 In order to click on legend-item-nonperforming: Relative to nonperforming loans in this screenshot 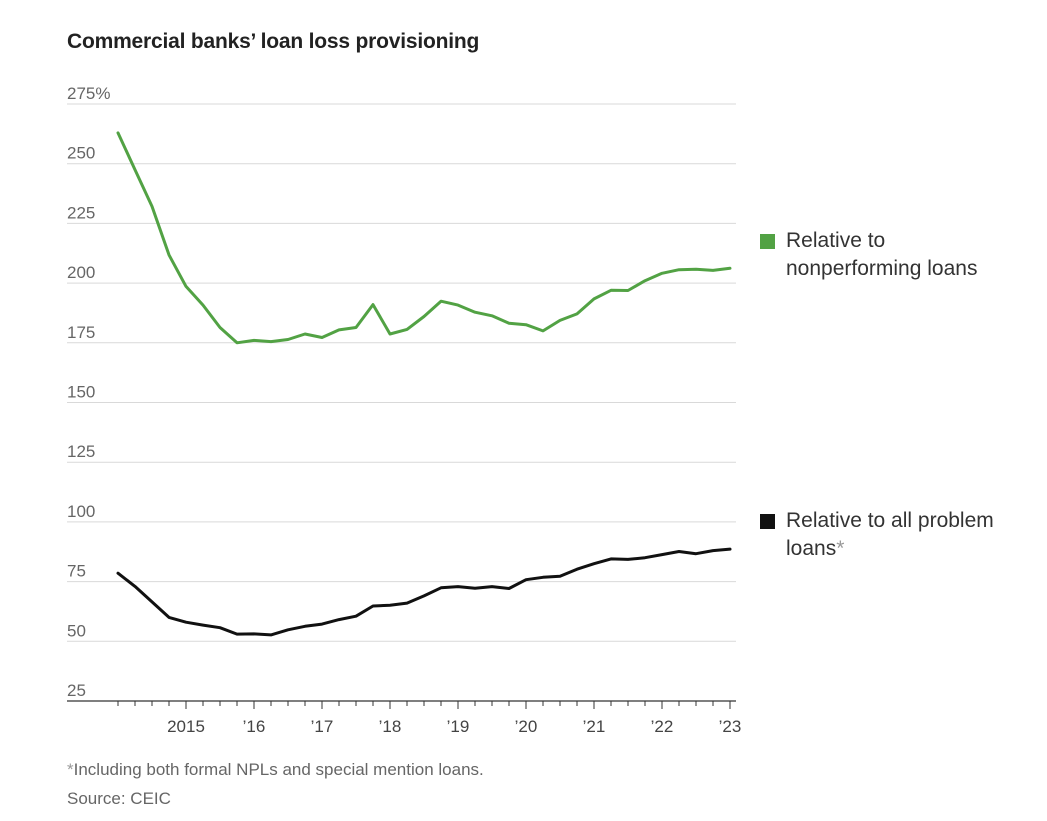, I will do `click(893, 255)`.